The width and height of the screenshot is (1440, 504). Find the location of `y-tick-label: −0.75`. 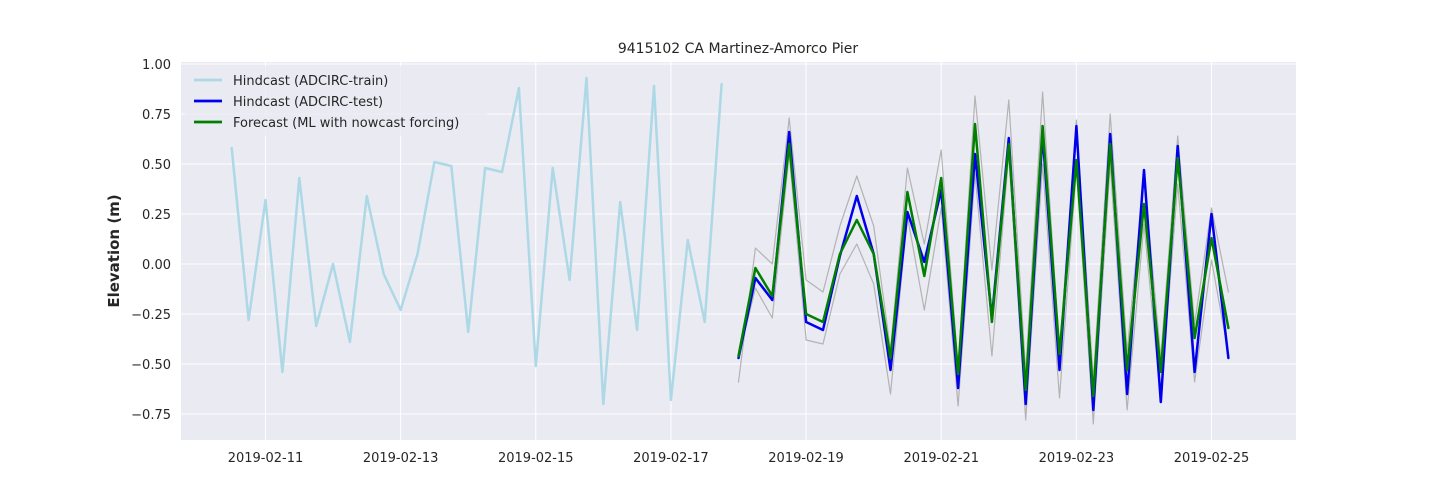

y-tick-label: −0.75 is located at coordinates (151, 415).